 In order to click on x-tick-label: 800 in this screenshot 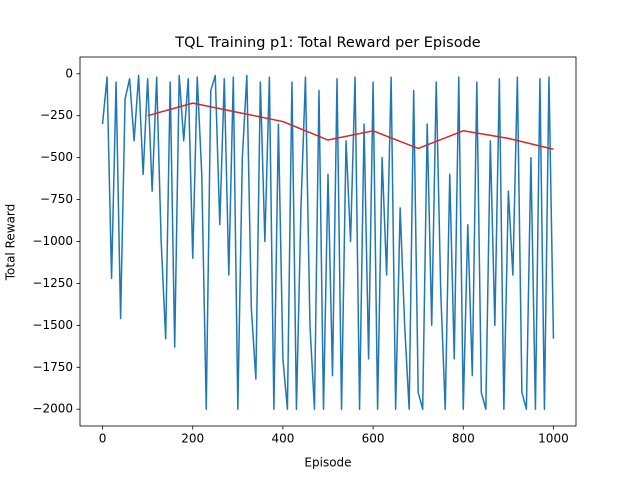, I will do `click(463, 439)`.